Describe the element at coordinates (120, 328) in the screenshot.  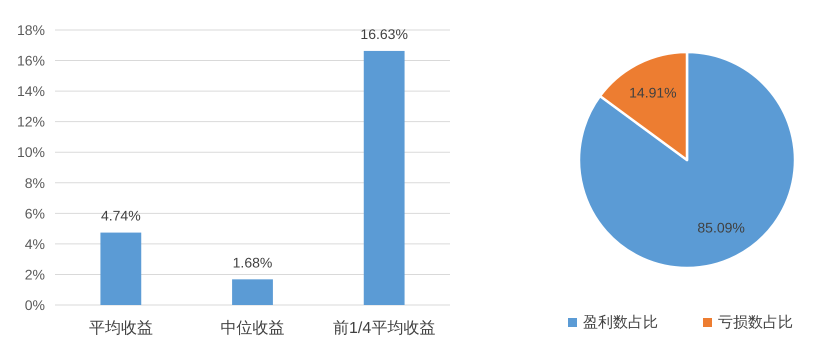
I see `x-tick-label: 平均收益` at that location.